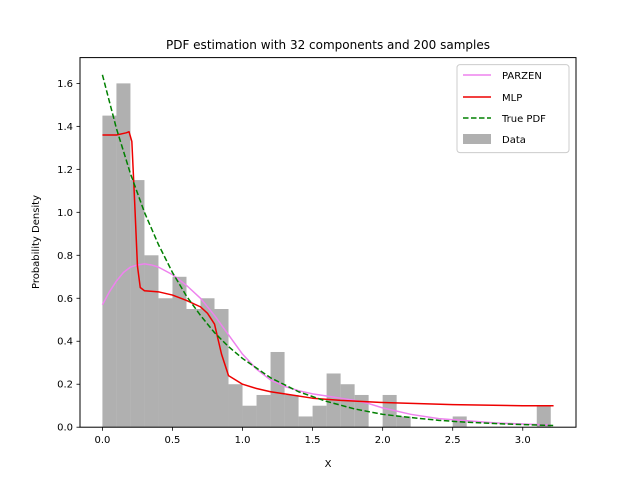 This screenshot has width=640, height=480. Describe the element at coordinates (102, 440) in the screenshot. I see `x-tick-label: 0.0` at that location.